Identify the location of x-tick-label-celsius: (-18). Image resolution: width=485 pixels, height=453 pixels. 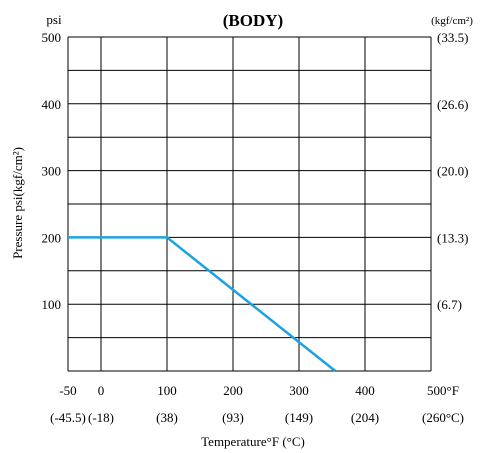
(101, 417).